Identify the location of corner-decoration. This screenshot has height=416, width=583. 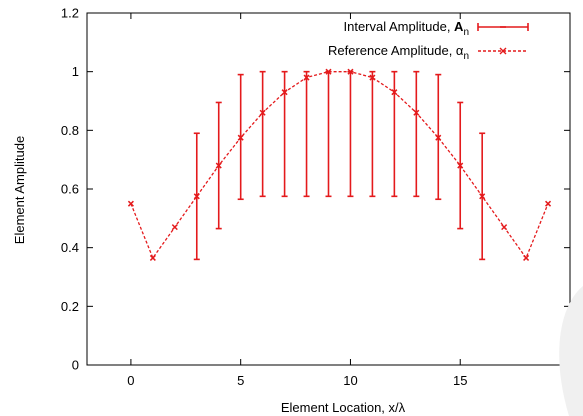
(571, 351).